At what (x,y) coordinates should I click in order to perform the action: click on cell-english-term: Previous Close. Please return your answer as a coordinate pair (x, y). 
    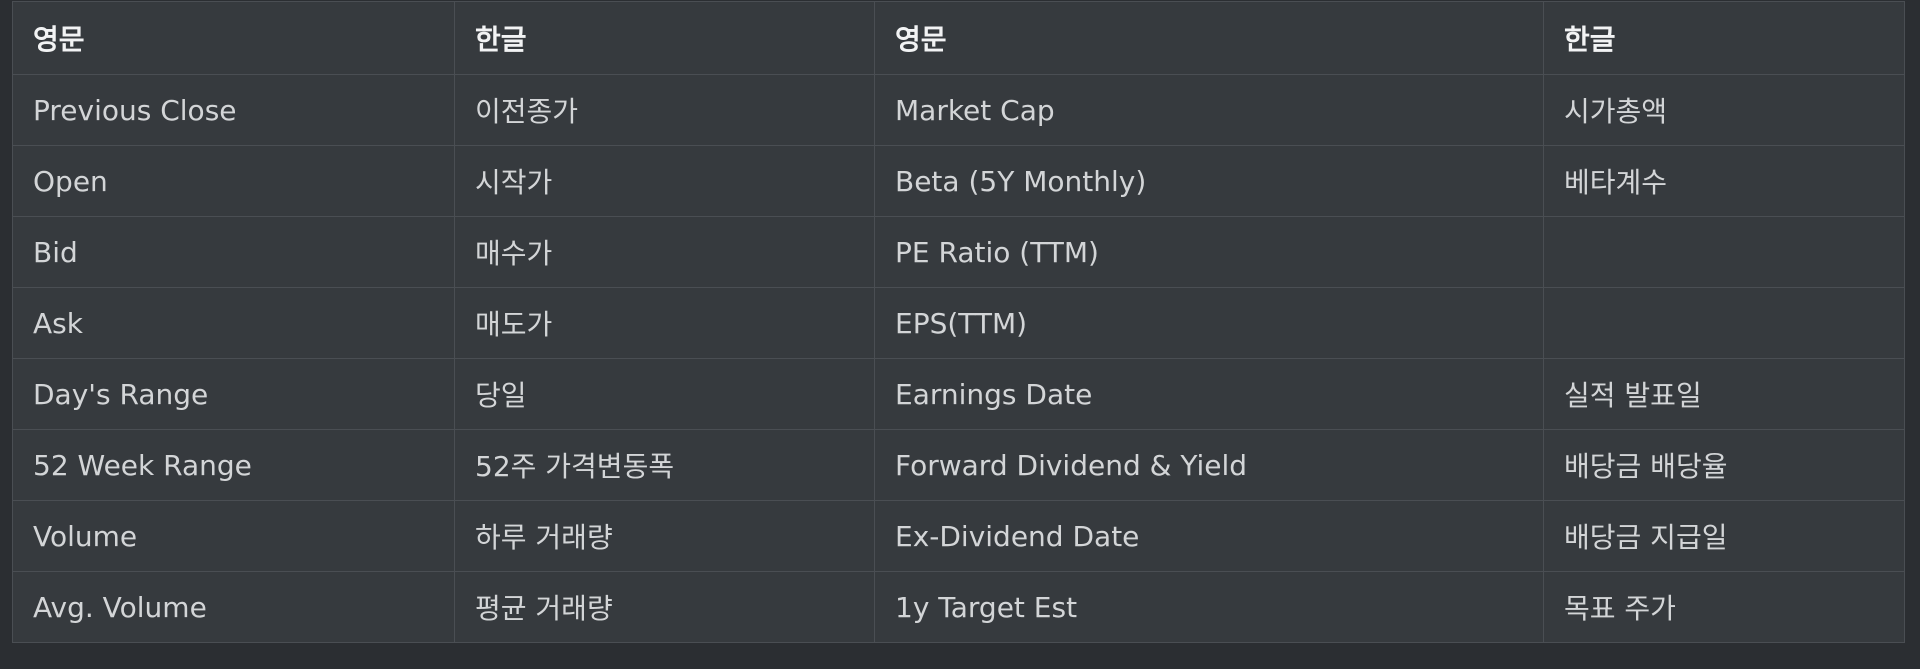
    Looking at the image, I should click on (233, 110).